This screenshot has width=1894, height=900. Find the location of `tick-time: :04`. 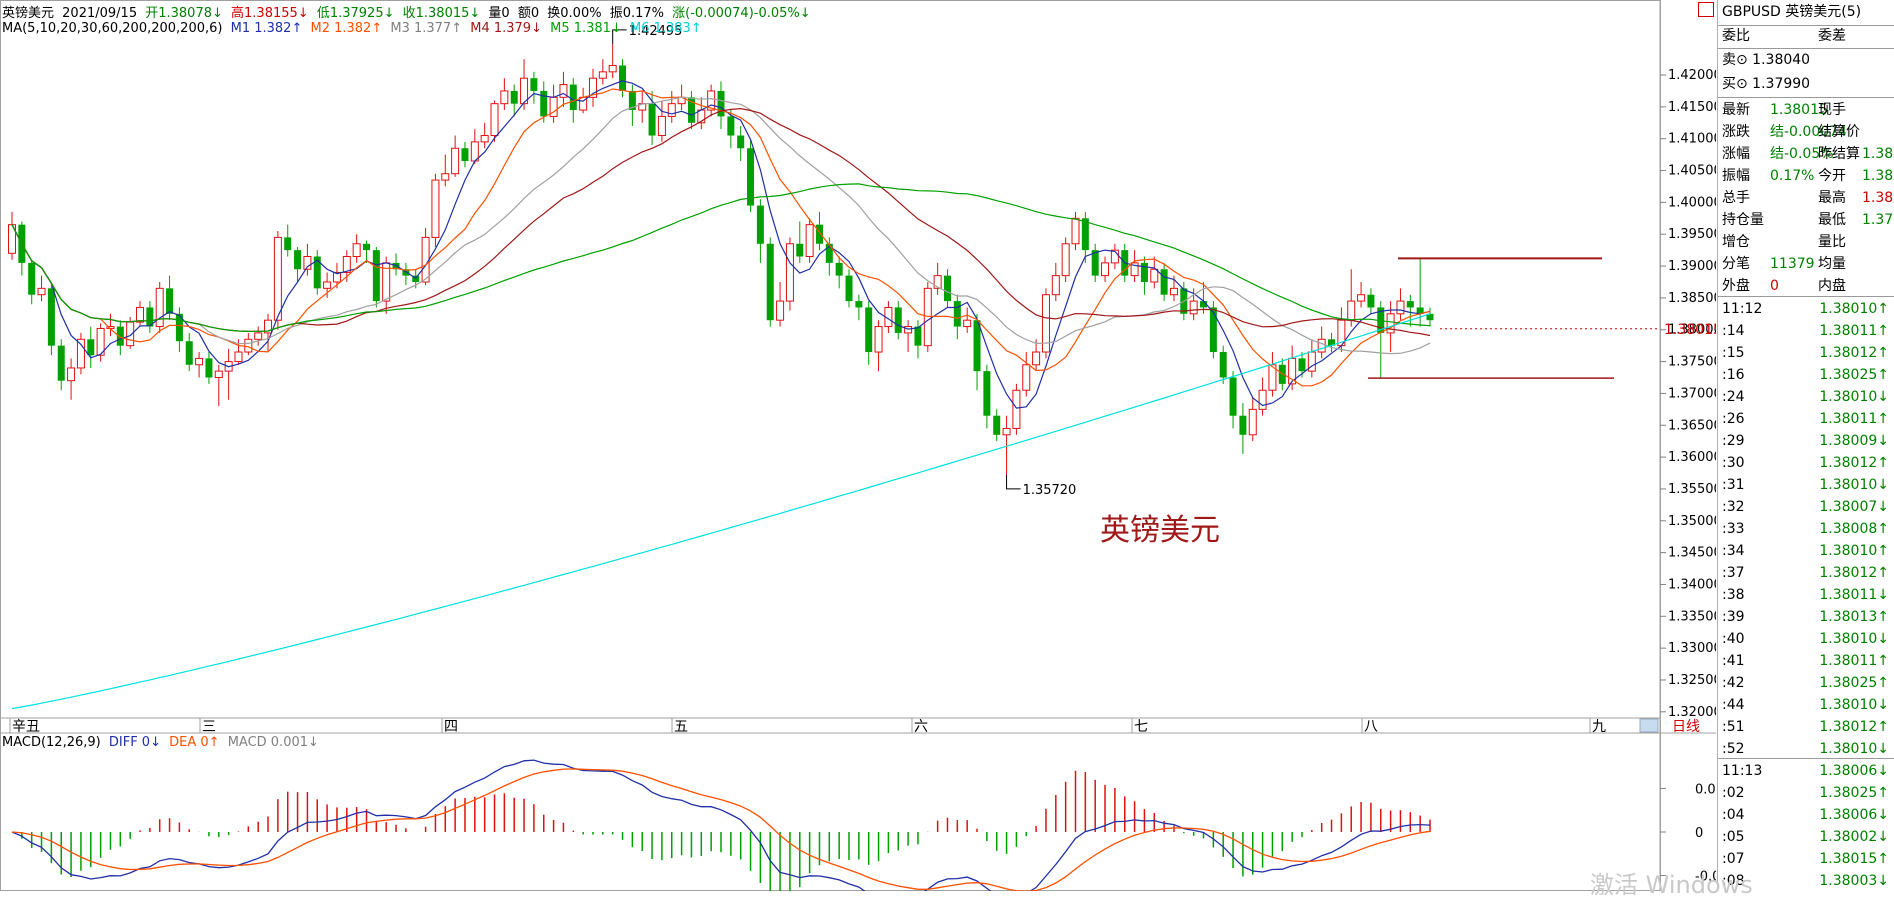

tick-time: :04 is located at coordinates (1733, 815).